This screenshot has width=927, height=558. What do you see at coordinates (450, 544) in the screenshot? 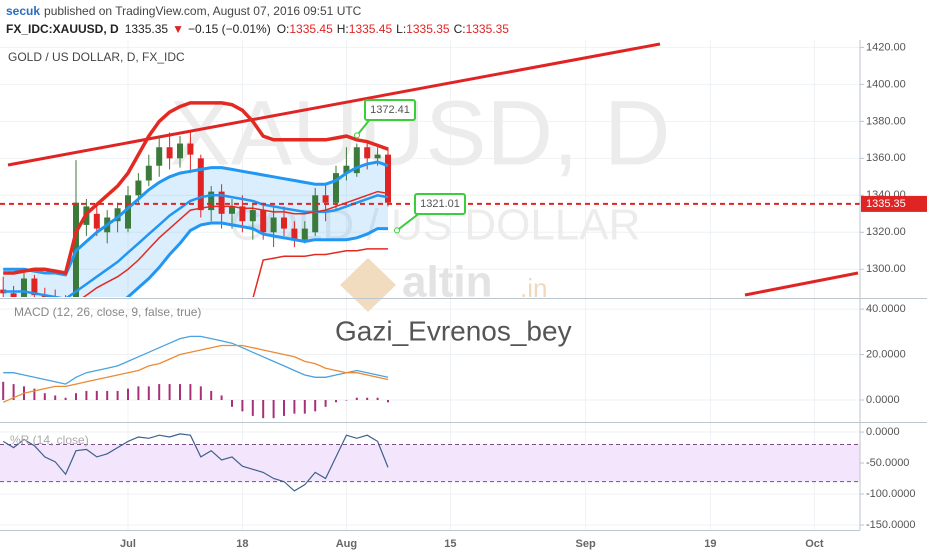
I see `x-tick-label: 15` at bounding box center [450, 544].